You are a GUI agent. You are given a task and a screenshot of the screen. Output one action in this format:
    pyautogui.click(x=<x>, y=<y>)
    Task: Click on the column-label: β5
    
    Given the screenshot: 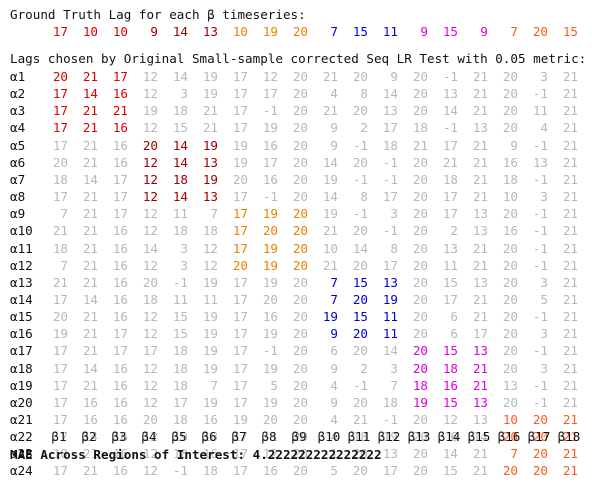 What is the action you would take?
    pyautogui.click(x=179, y=436)
    